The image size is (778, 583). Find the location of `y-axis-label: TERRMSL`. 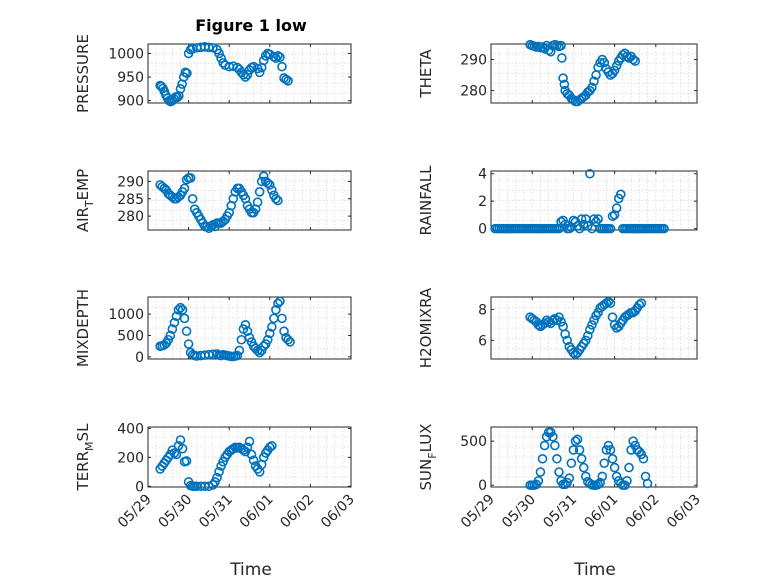

y-axis-label: TERRMSL is located at coordinates (85, 457).